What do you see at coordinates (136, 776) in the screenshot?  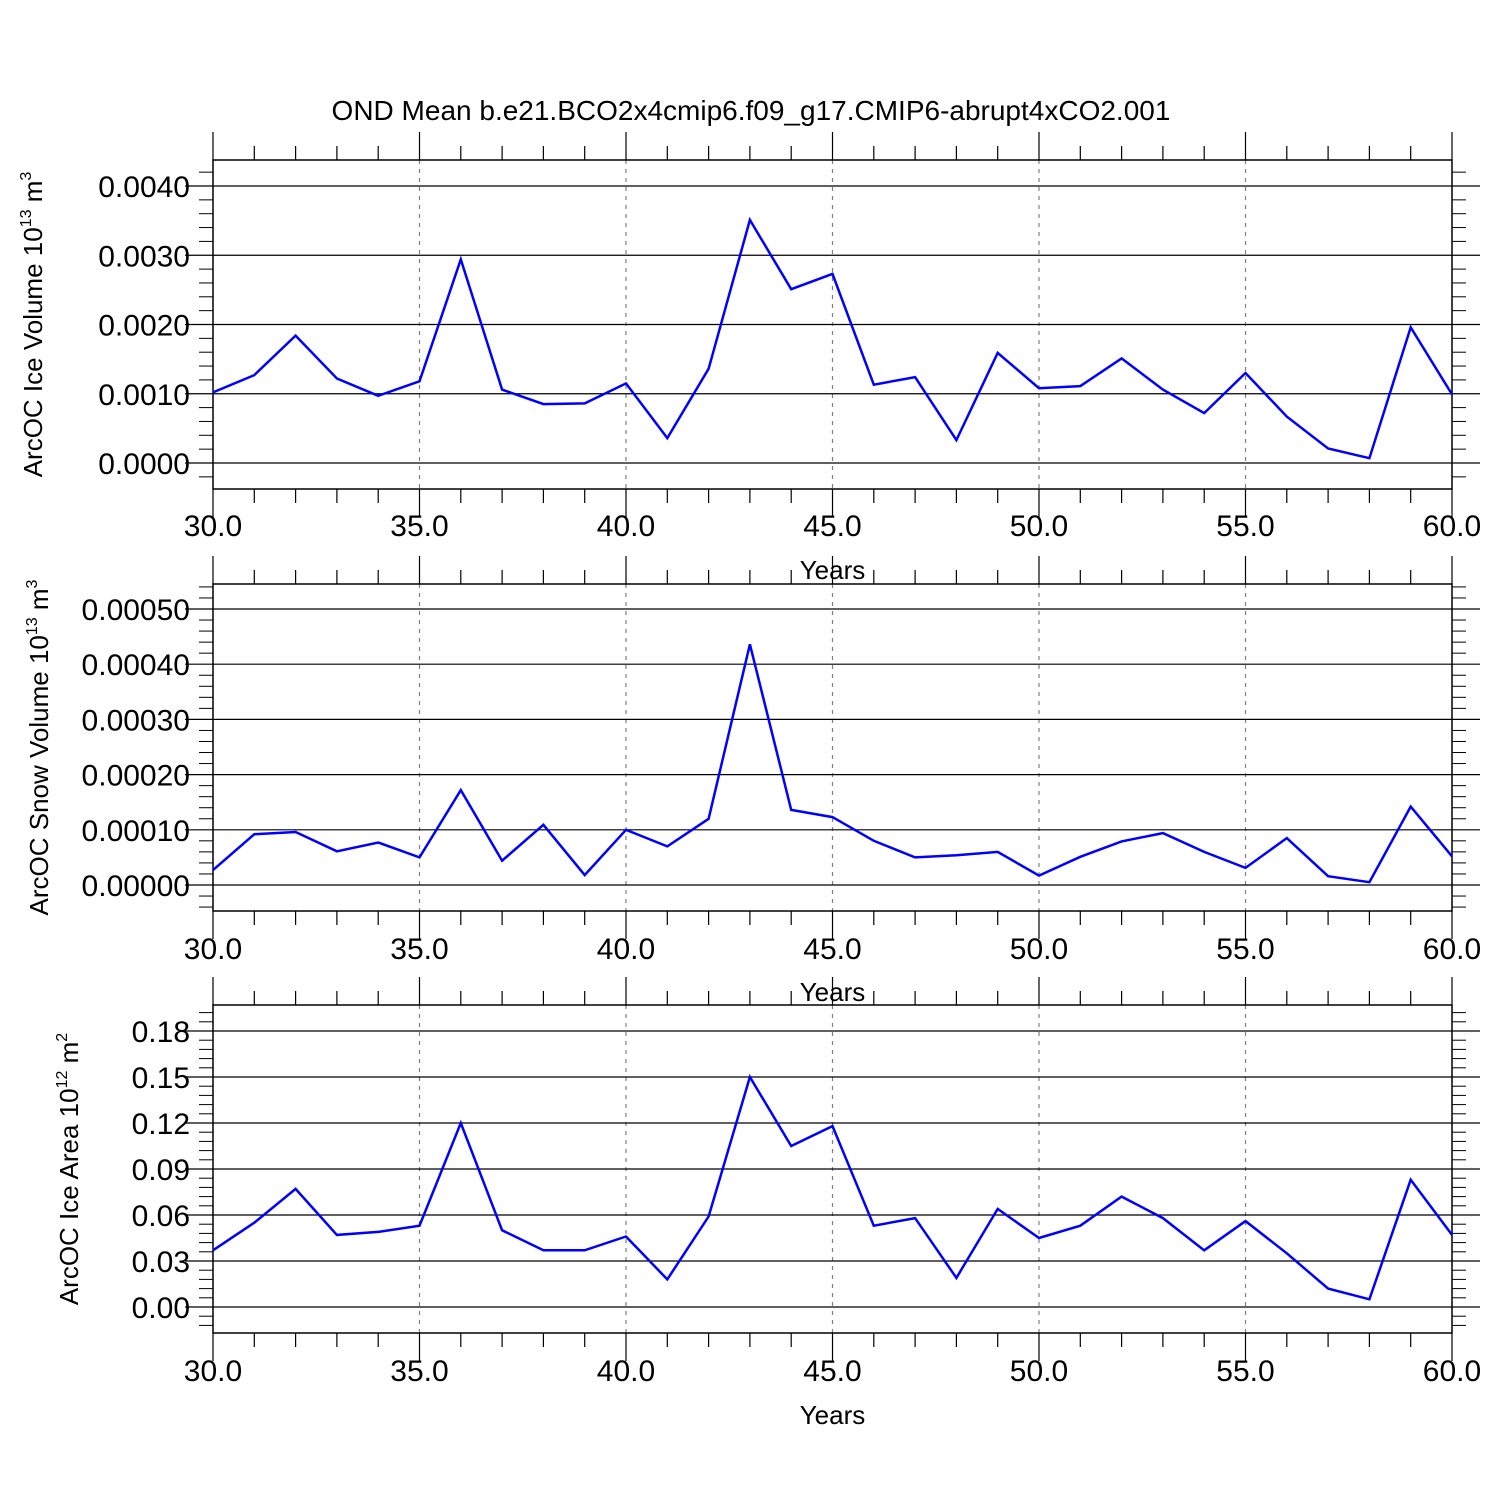 I see `y-tick-label: 0.00020` at bounding box center [136, 776].